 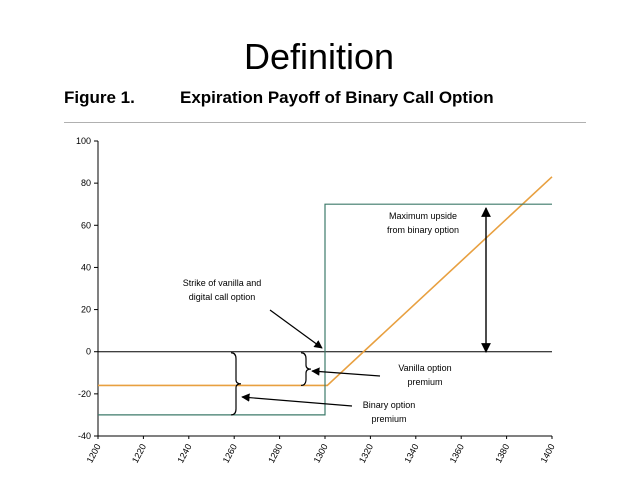 What do you see at coordinates (184, 453) in the screenshot?
I see `x-tick-label: 1240` at bounding box center [184, 453].